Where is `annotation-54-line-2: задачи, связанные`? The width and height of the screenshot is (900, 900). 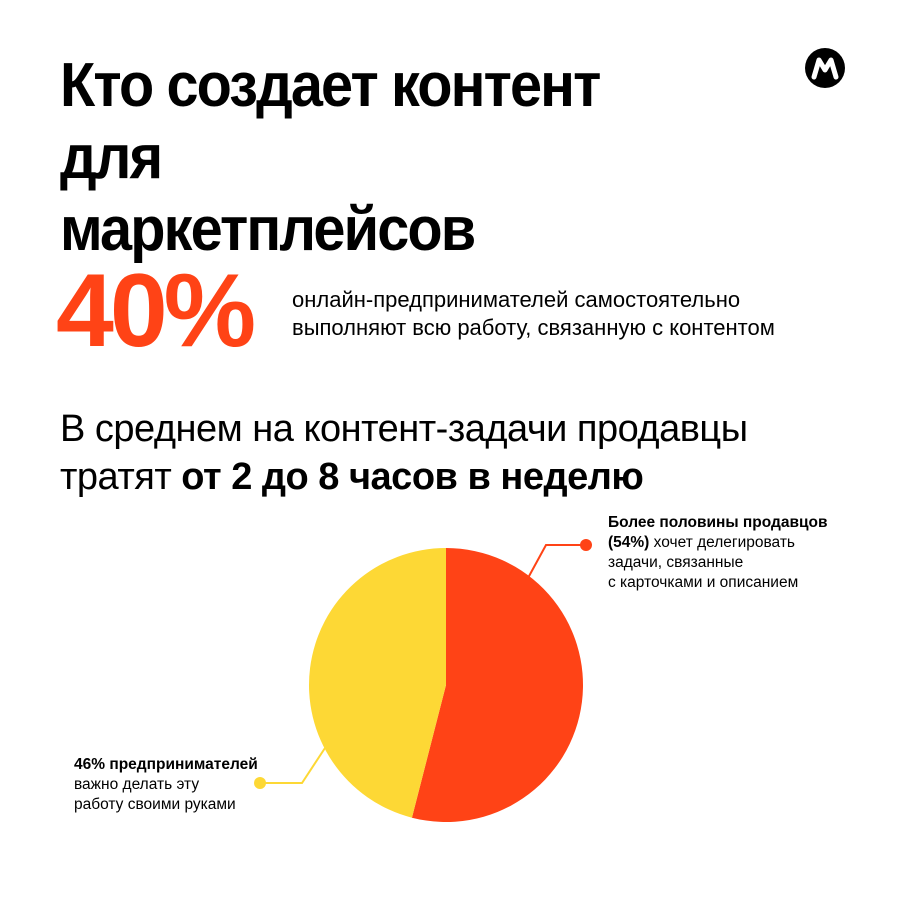 annotation-54-line-2: задачи, связанные is located at coordinates (676, 562).